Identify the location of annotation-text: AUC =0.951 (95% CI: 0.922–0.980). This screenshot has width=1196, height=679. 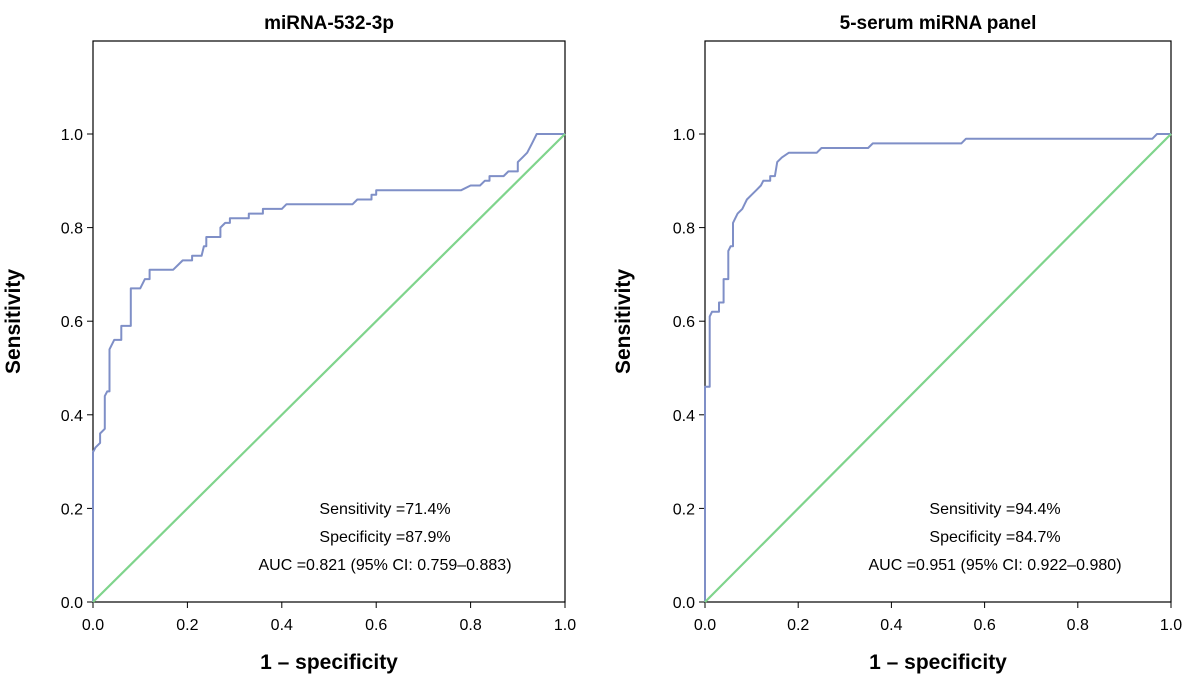
(994, 565).